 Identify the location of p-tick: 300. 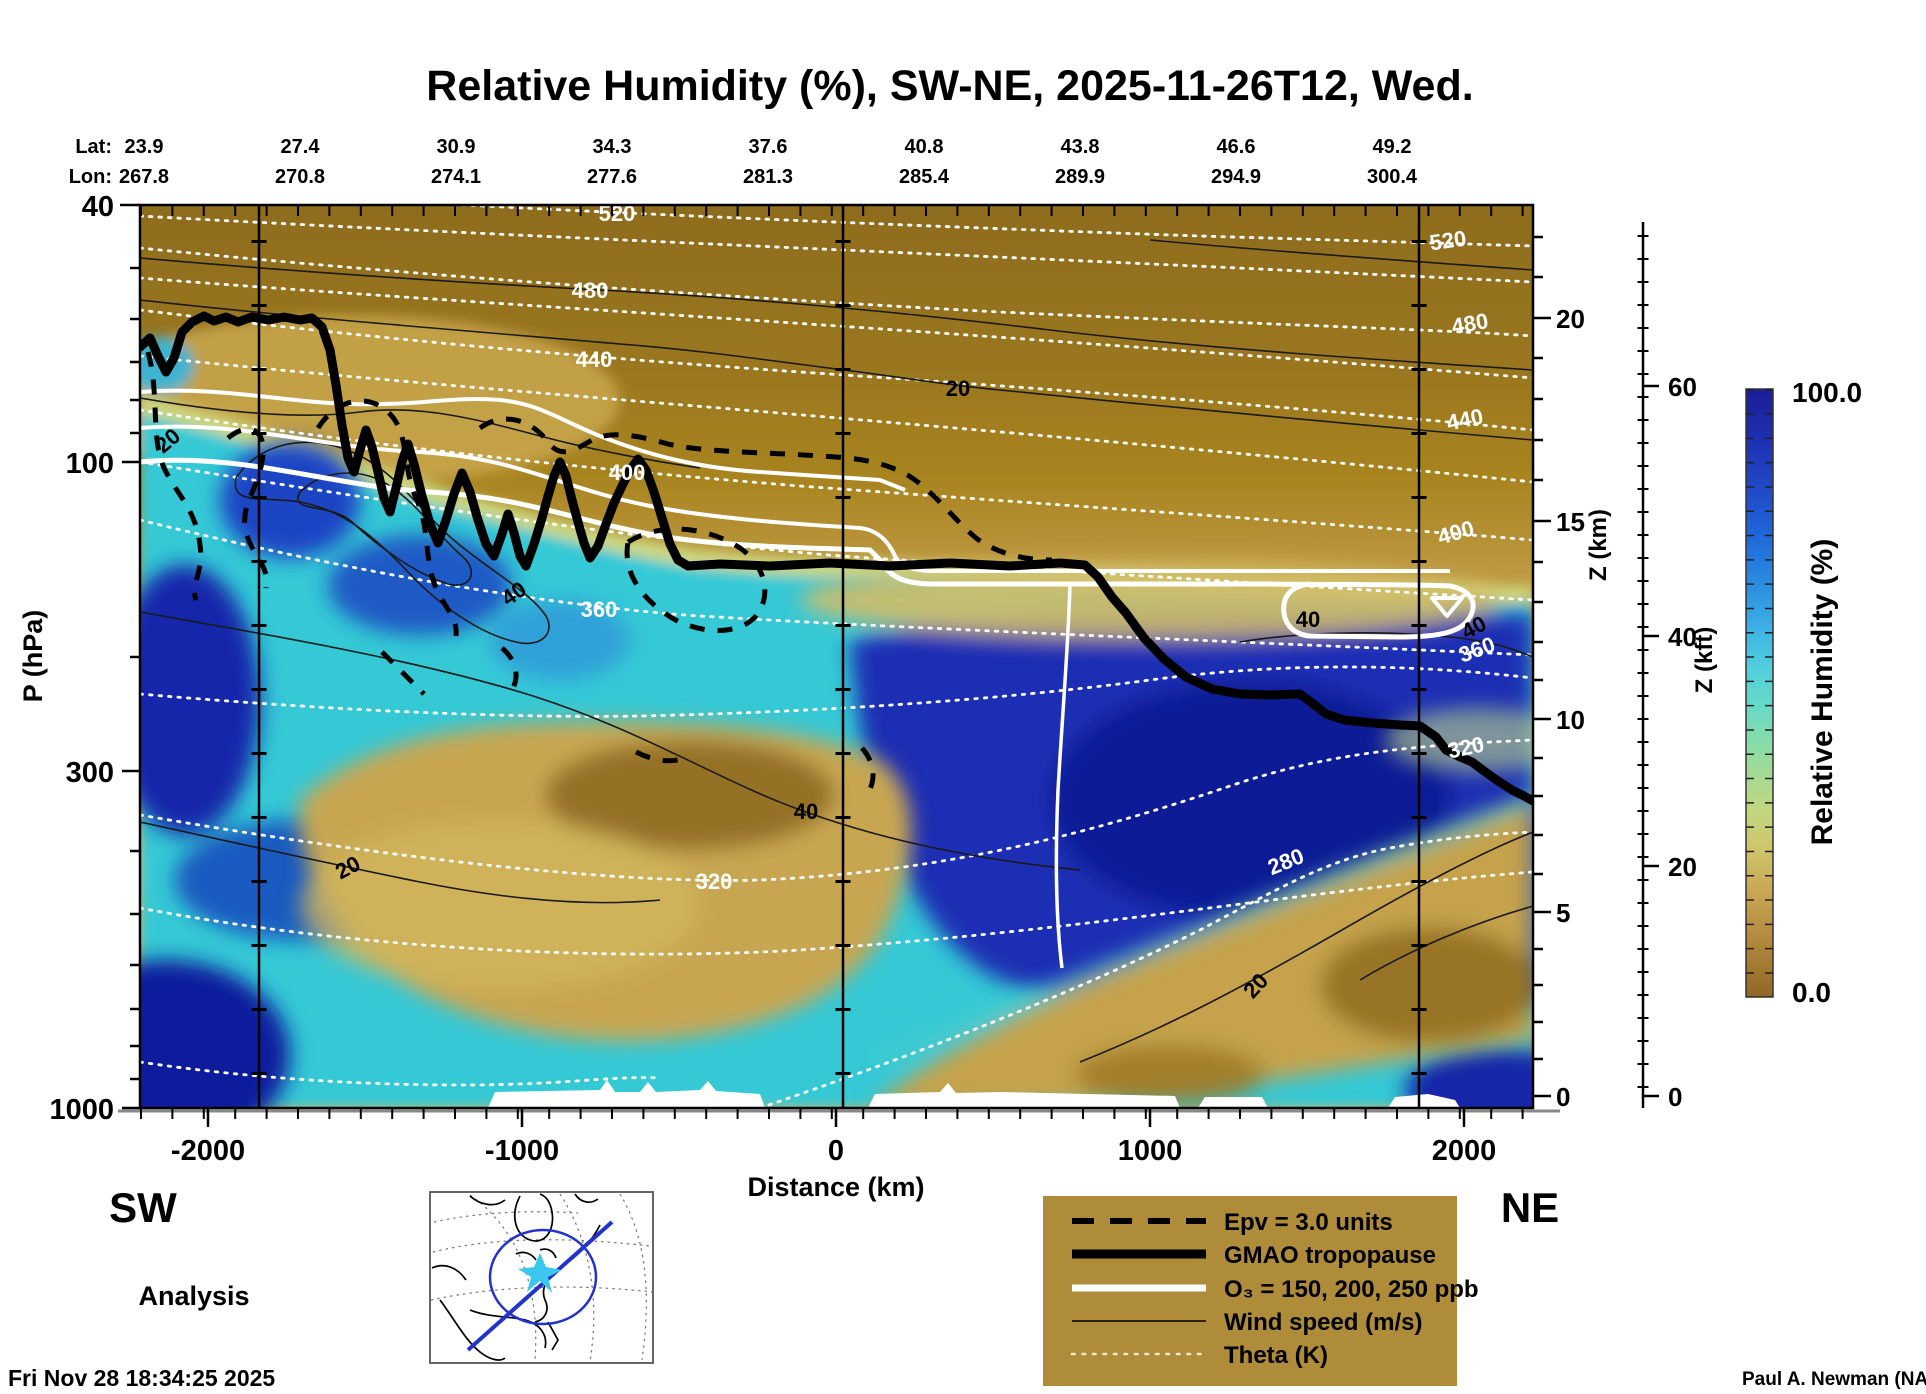
(90, 773).